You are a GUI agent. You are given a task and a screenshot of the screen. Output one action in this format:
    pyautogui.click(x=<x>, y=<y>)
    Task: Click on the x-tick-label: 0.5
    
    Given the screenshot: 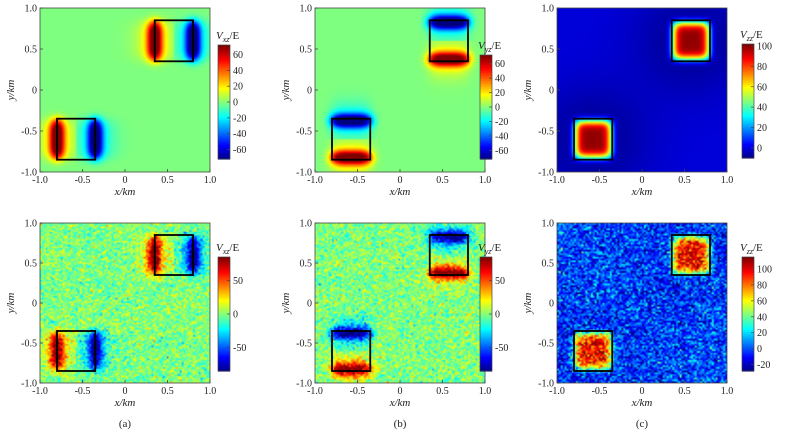 What is the action you would take?
    pyautogui.click(x=684, y=391)
    